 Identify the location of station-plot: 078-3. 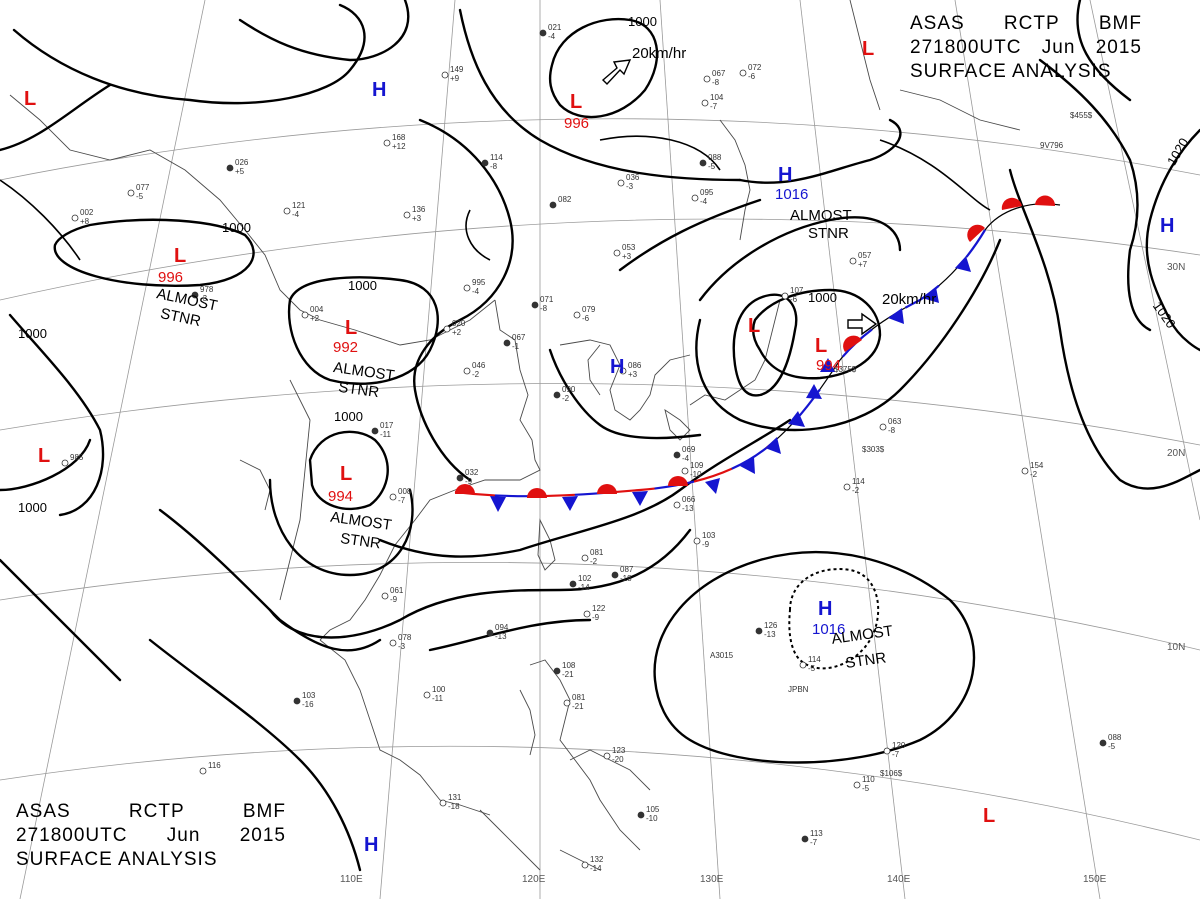
(400, 642).